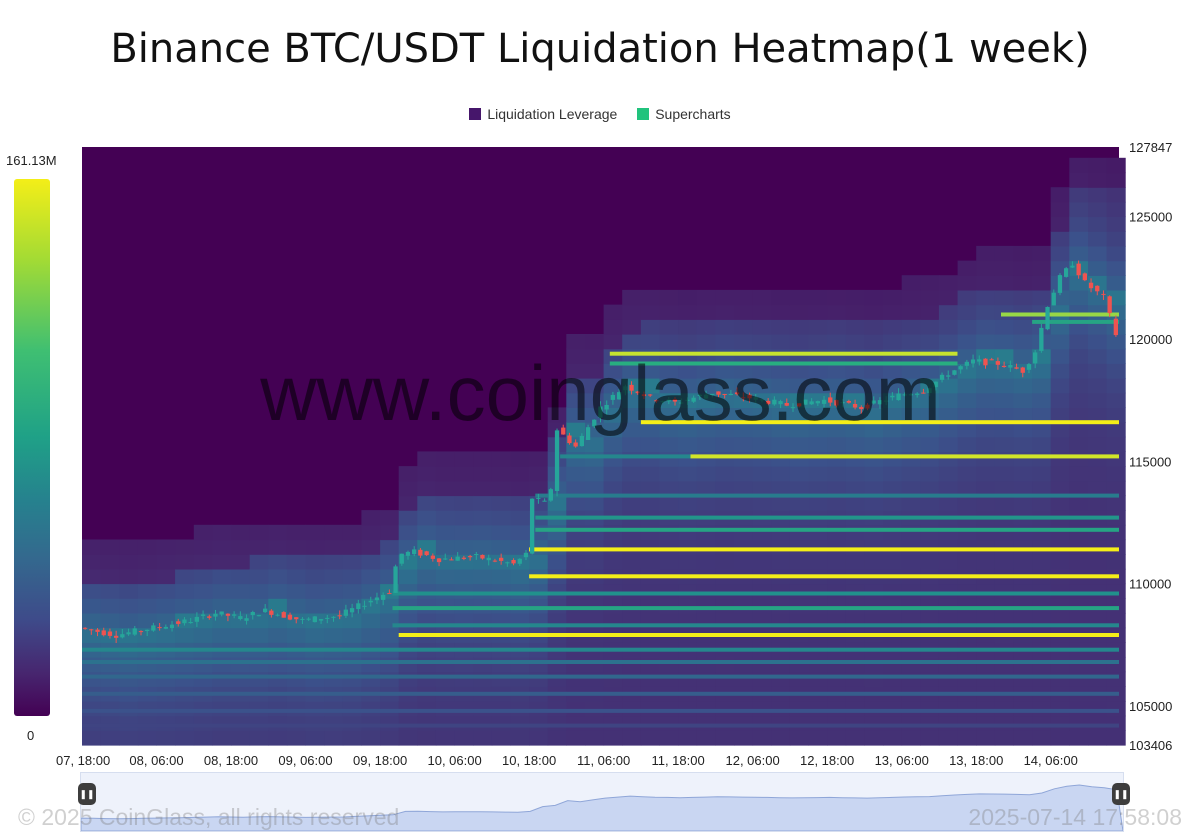 This screenshot has width=1200, height=838. I want to click on color-scale-bar, so click(32, 447).